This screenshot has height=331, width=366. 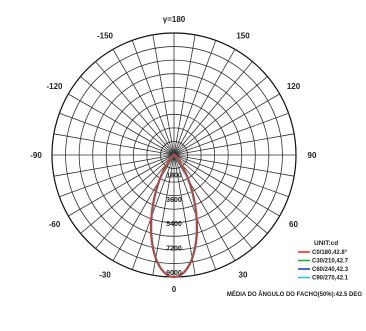 What do you see at coordinates (174, 200) in the screenshot?
I see `radial-tick-label: 3600` at bounding box center [174, 200].